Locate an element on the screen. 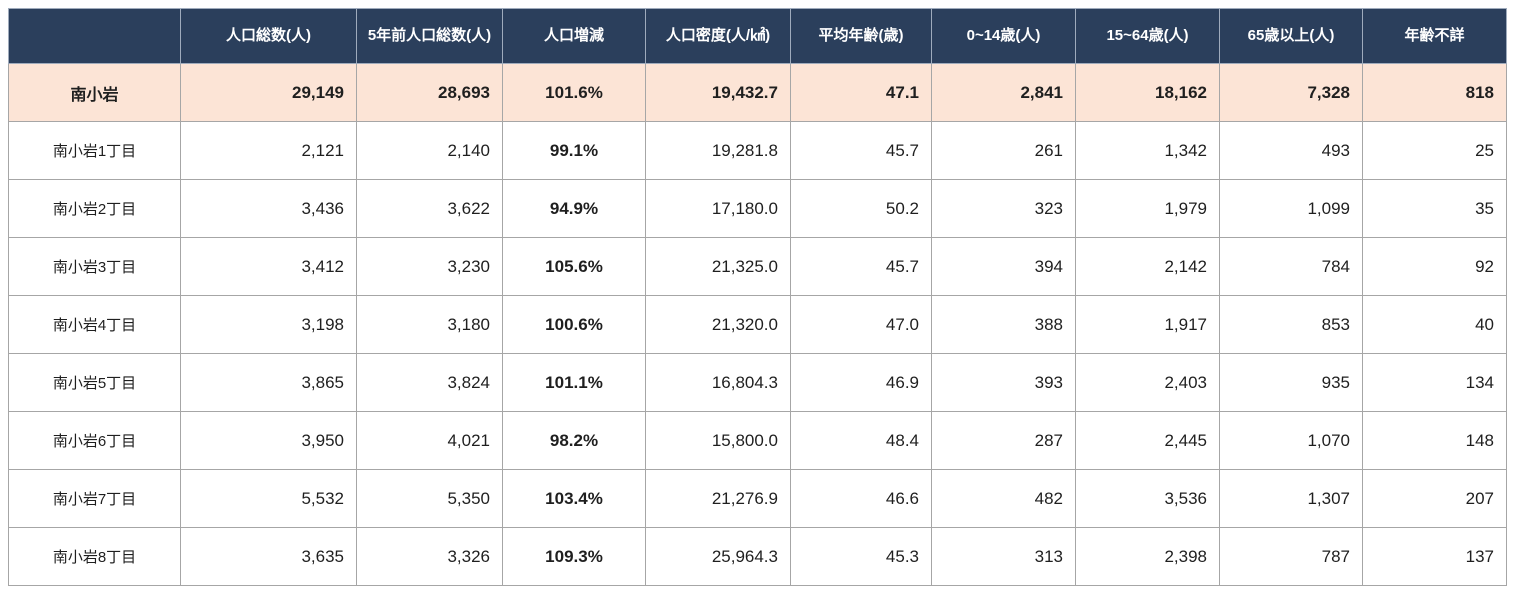  col-header-total-population: 人口総数(人) is located at coordinates (268, 36).